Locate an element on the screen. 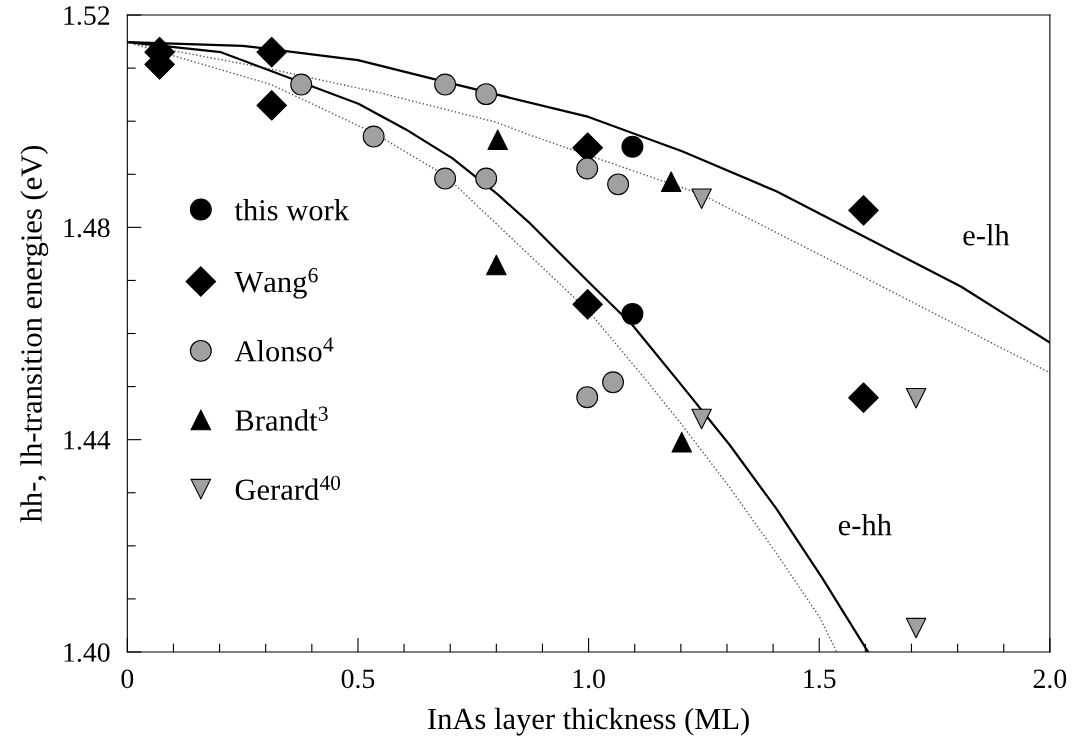  annotation: e-hh is located at coordinates (865, 524).